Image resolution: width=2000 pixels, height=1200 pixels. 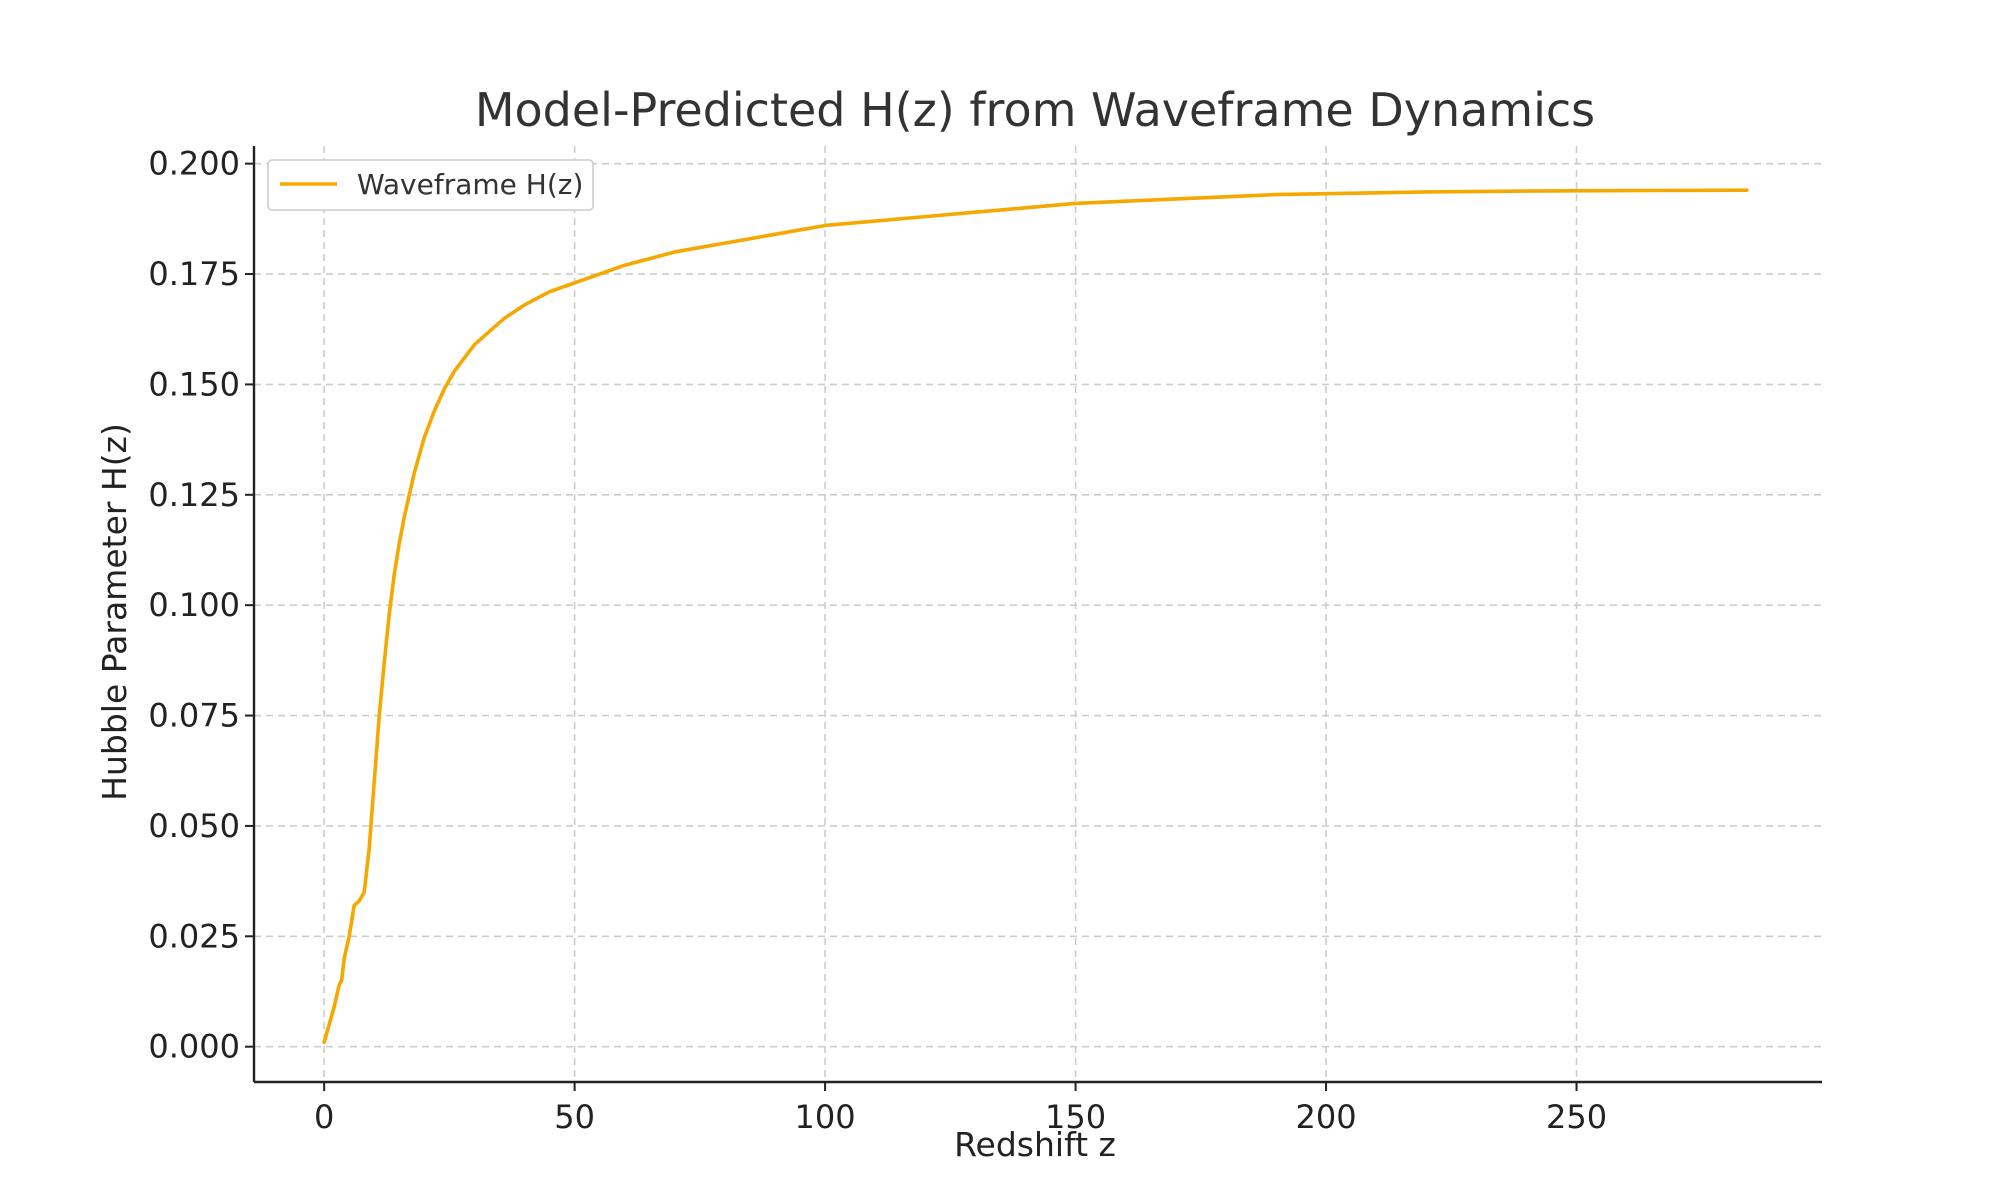 What do you see at coordinates (1326, 1117) in the screenshot?
I see `x-tick-label: 200` at bounding box center [1326, 1117].